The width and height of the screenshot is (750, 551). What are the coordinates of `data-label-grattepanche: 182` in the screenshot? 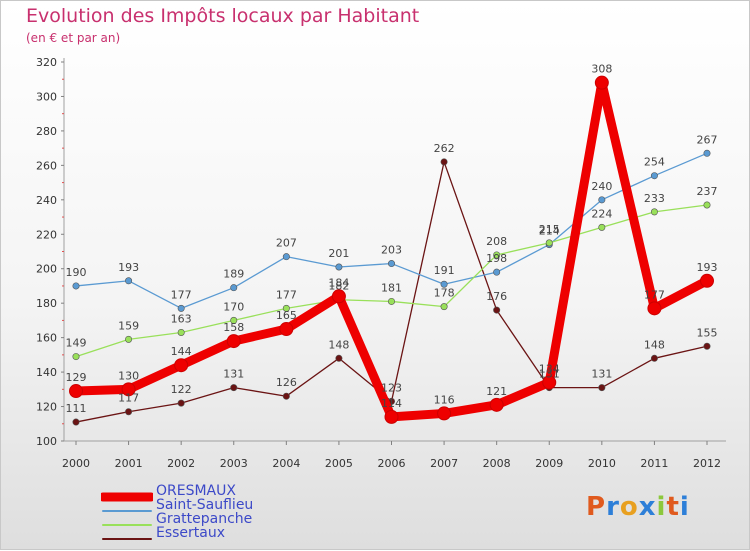 It's located at (338, 286).